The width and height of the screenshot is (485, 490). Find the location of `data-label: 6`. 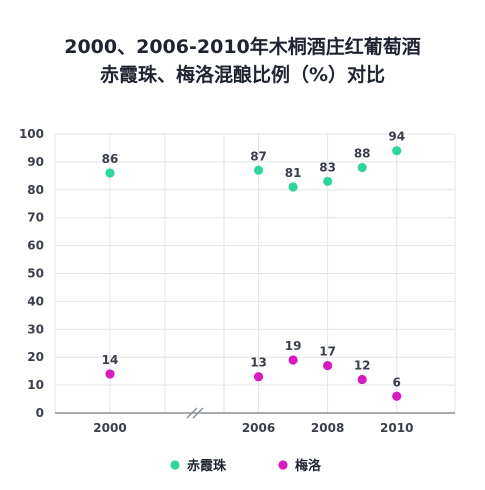

data-label: 6 is located at coordinates (397, 382).